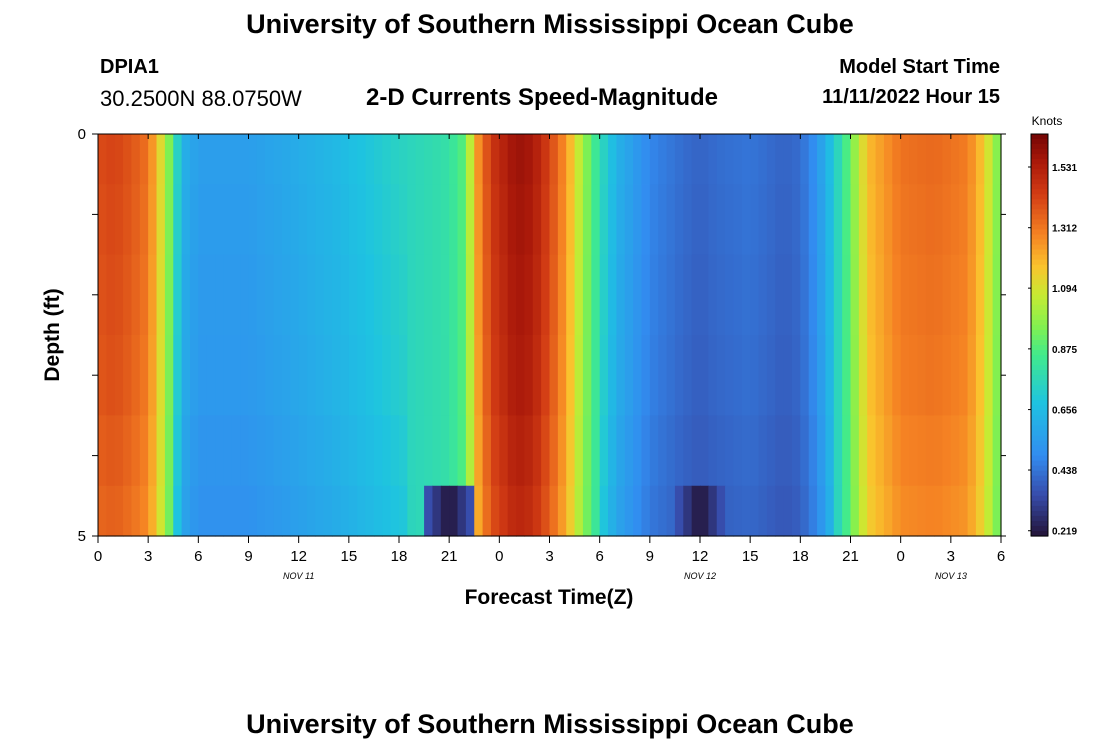  What do you see at coordinates (1064, 229) in the screenshot?
I see `colorbar-tick-label: 1.312` at bounding box center [1064, 229].